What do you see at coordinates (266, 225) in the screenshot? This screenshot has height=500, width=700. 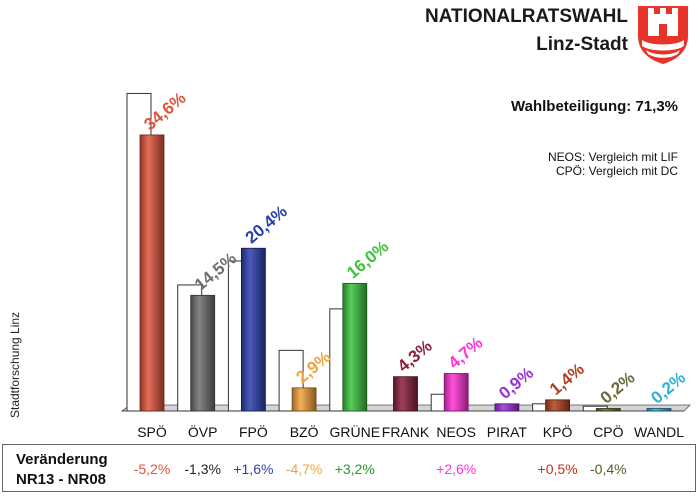 I see `value-label-fp: 20,4%` at bounding box center [266, 225].